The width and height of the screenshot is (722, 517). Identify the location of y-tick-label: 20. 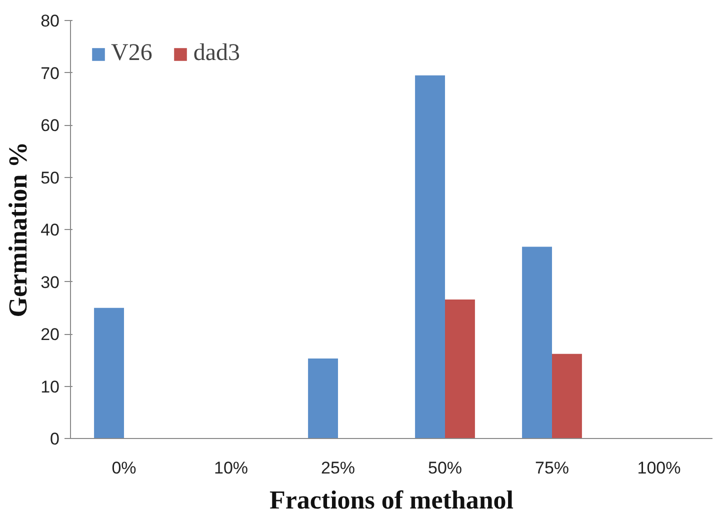
(50, 334).